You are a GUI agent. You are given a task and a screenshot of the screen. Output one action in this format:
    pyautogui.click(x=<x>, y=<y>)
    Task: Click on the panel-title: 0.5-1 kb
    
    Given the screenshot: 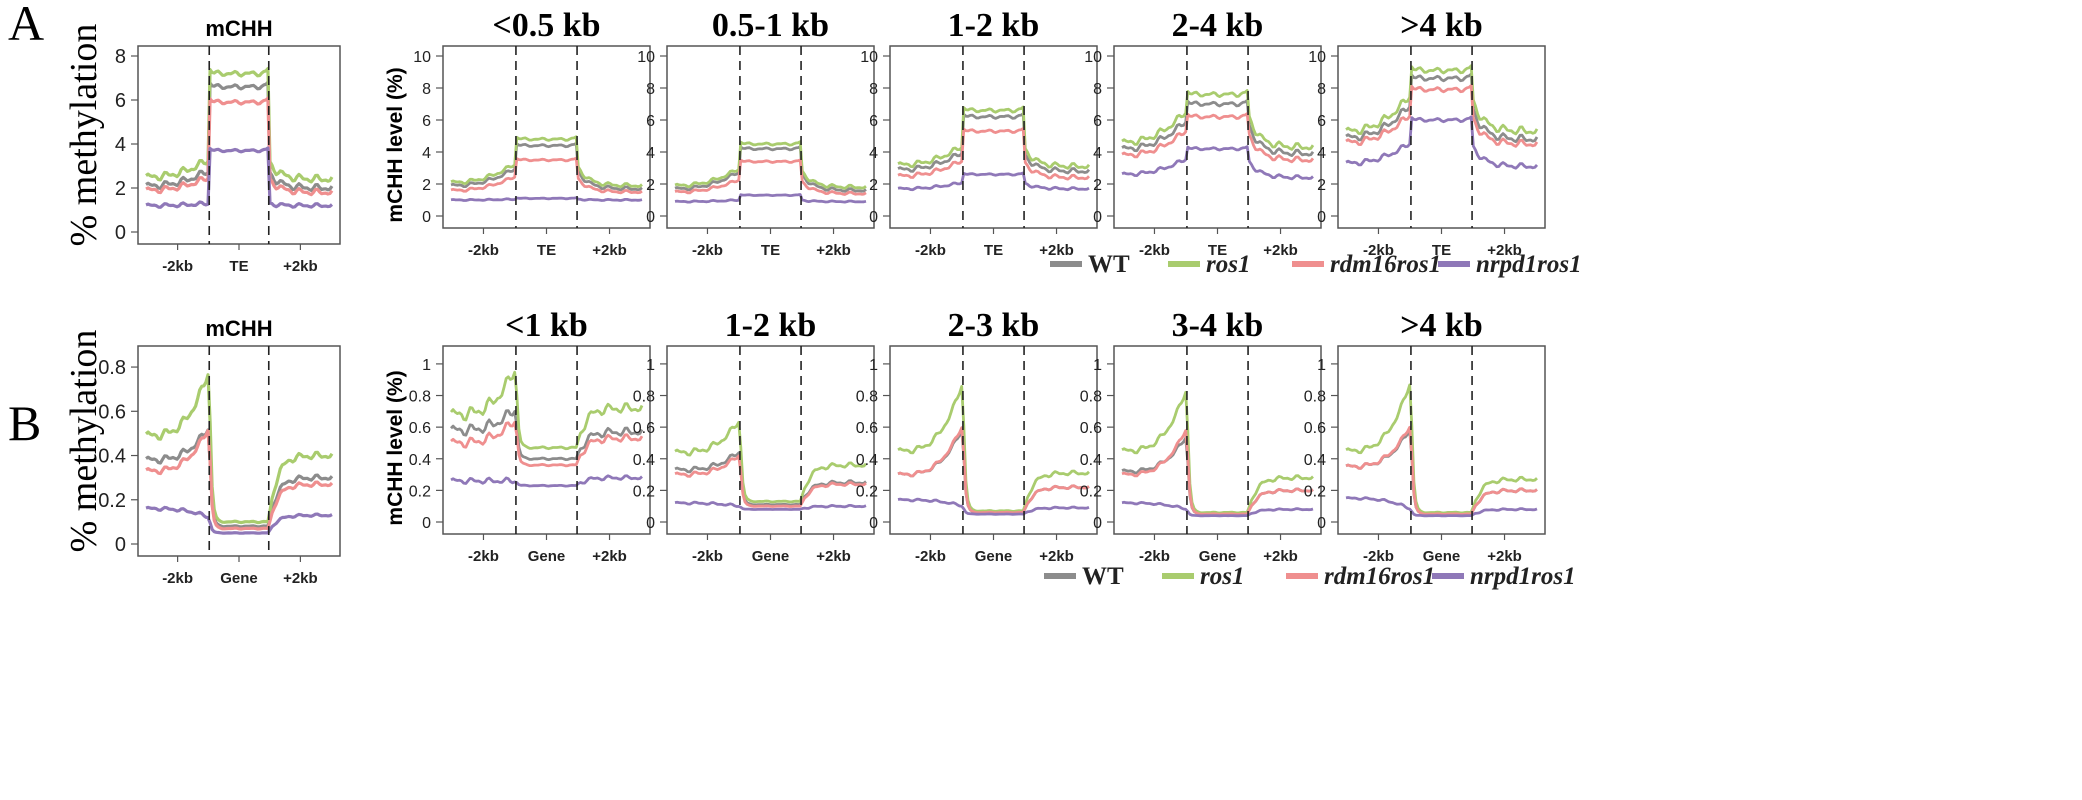 What is the action you would take?
    pyautogui.click(x=770, y=25)
    